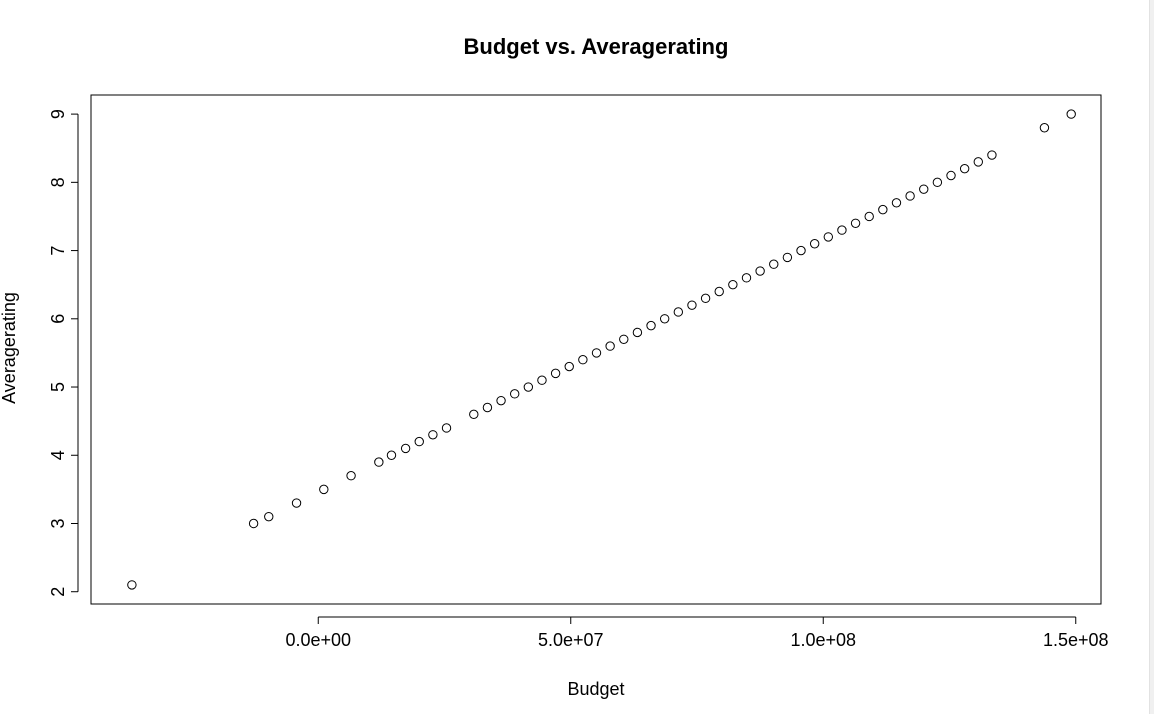 Image resolution: width=1154 pixels, height=714 pixels. Describe the element at coordinates (58, 182) in the screenshot. I see `y-tick-label: 8` at that location.